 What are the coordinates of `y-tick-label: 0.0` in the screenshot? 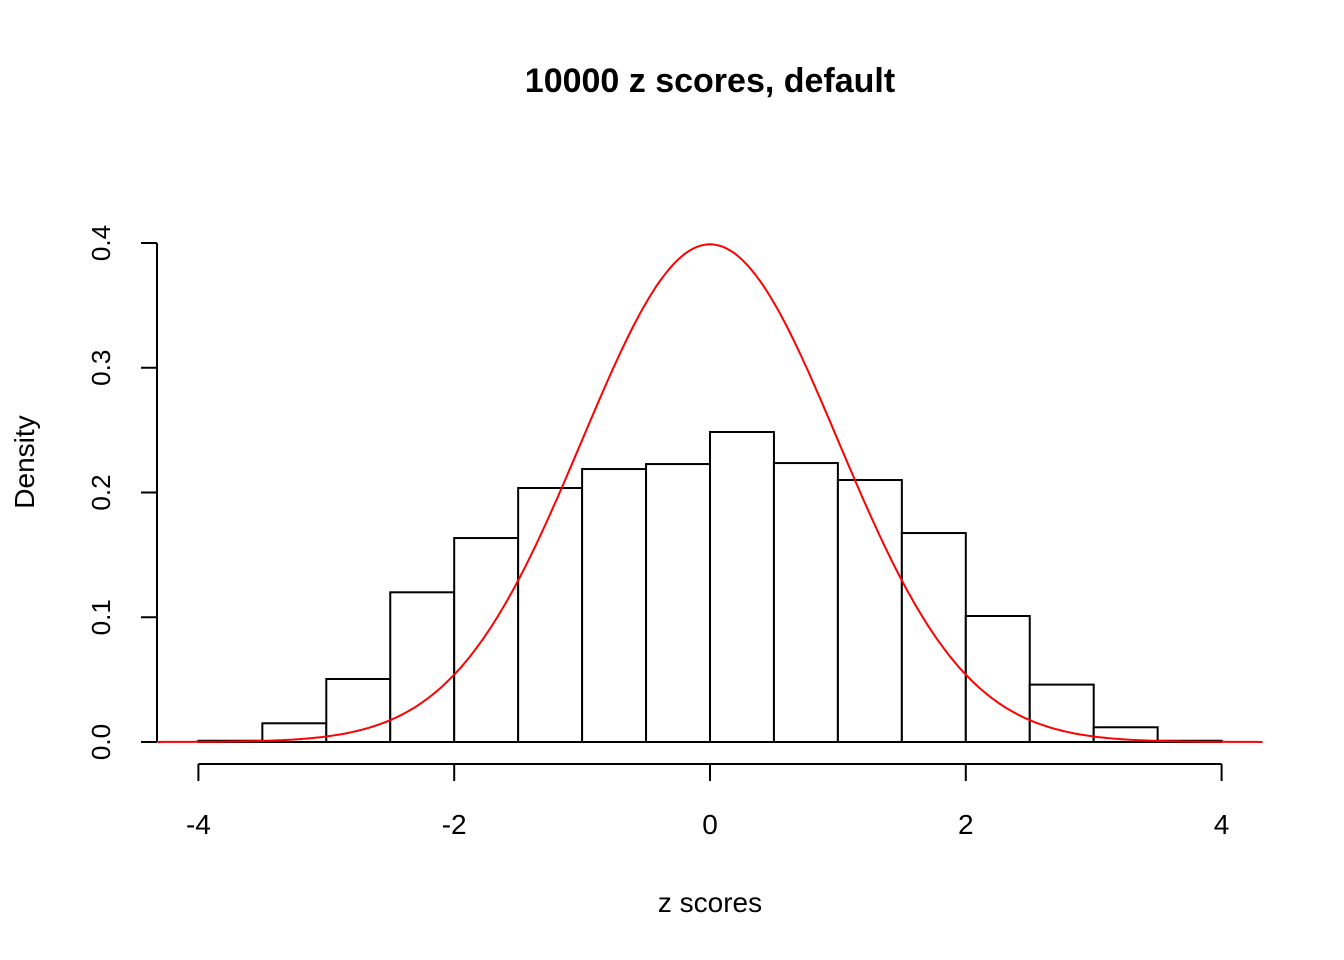 It's located at (101, 742).